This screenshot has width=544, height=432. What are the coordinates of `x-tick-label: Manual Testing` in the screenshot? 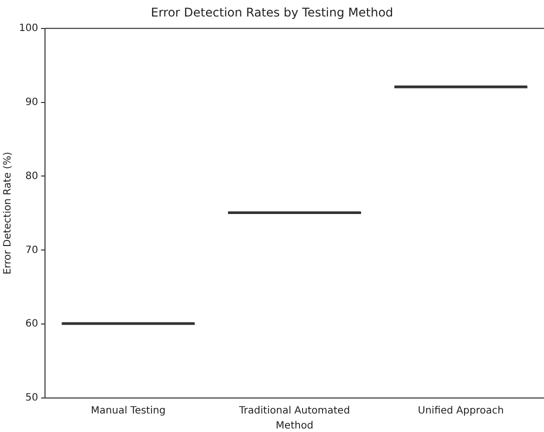 It's located at (128, 411).